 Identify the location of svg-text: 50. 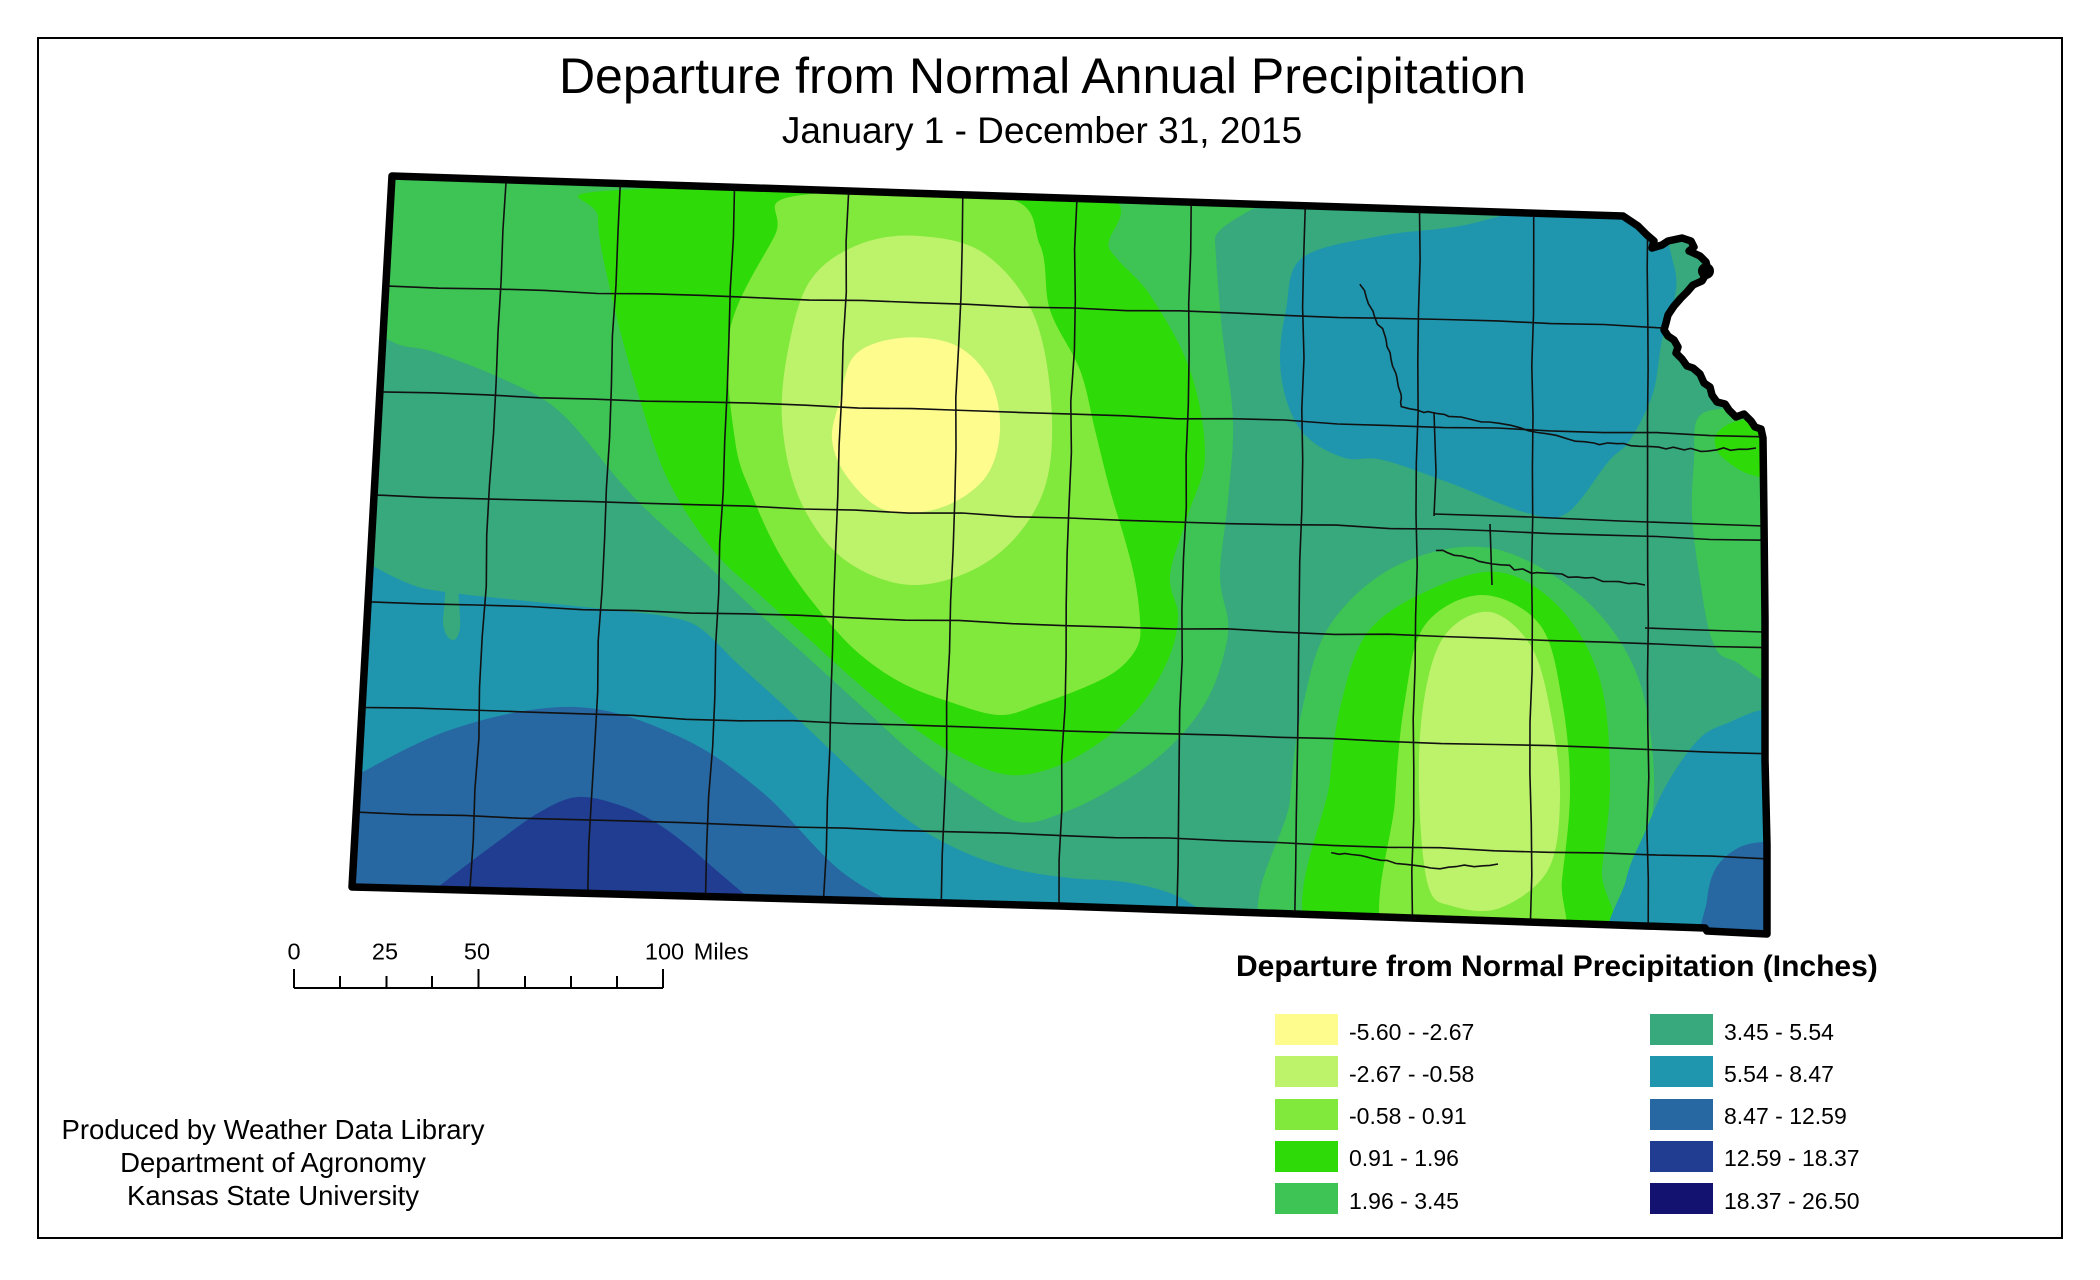
(477, 952).